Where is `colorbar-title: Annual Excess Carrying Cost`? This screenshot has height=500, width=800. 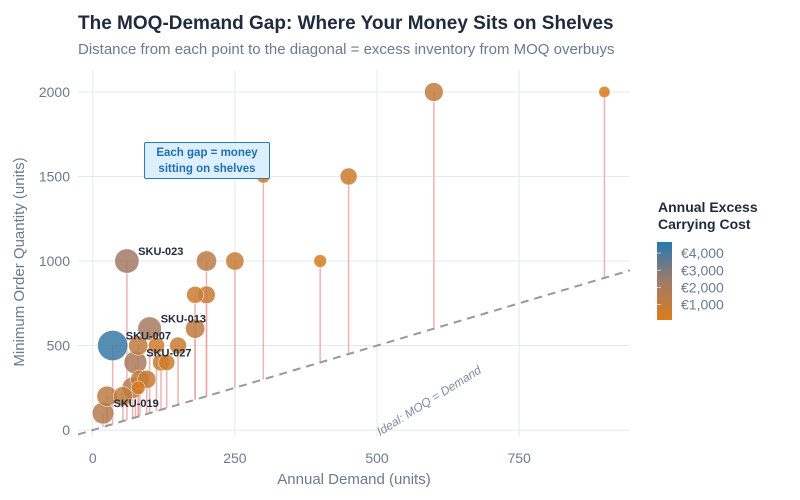 colorbar-title: Annual Excess Carrying Cost is located at coordinates (708, 215).